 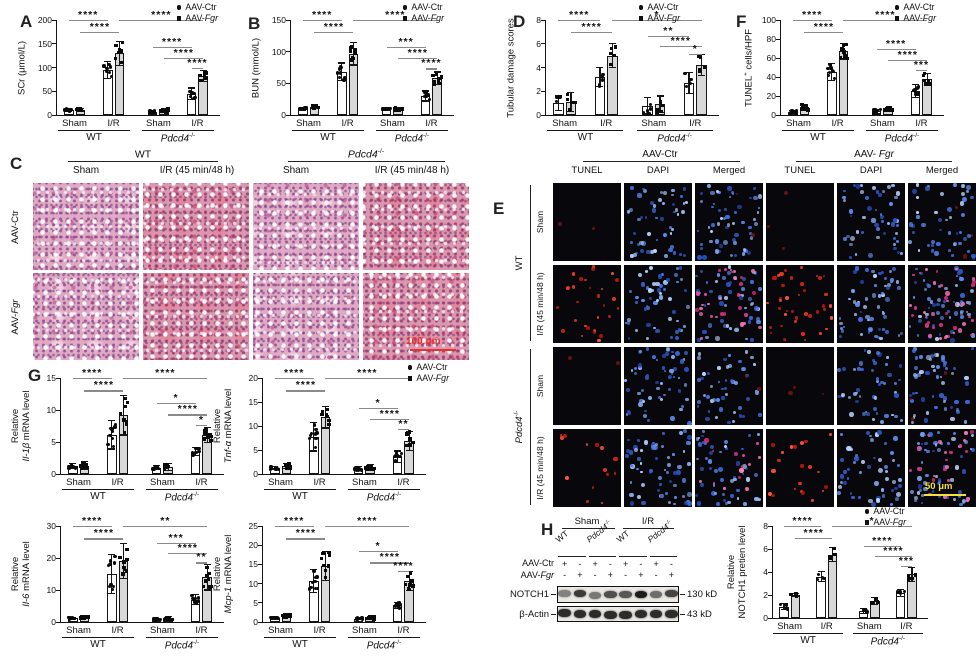 What do you see at coordinates (423, 341) in the screenshot?
I see `c-scale-bar-label: 100 μm` at bounding box center [423, 341].